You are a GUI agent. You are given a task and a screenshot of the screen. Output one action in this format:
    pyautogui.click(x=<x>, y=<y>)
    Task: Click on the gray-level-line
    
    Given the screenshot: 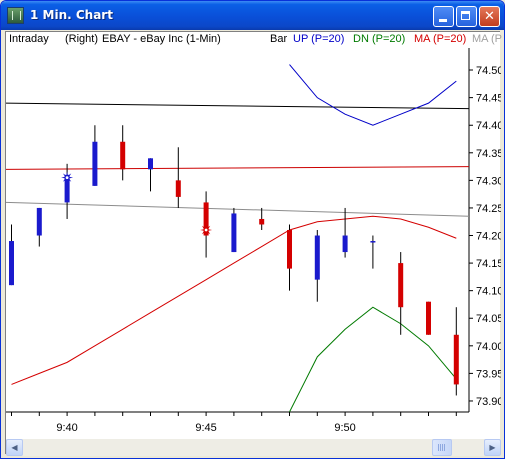 What is the action you would take?
    pyautogui.click(x=238, y=209)
    